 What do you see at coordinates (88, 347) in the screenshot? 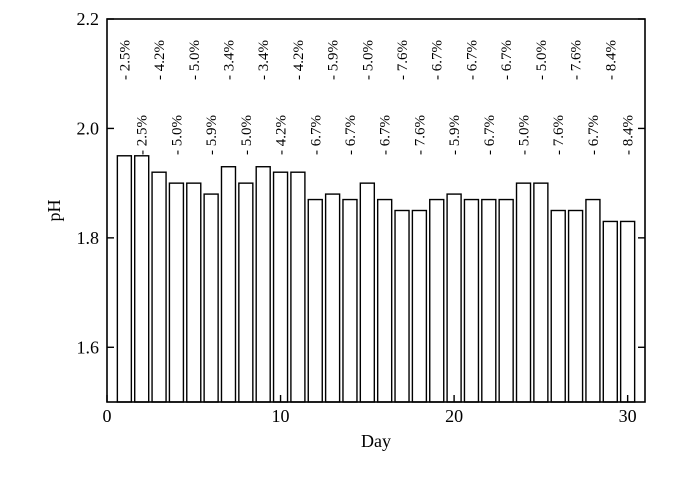
I see `y-tick-label-1.6: 1.6` at bounding box center [88, 347].